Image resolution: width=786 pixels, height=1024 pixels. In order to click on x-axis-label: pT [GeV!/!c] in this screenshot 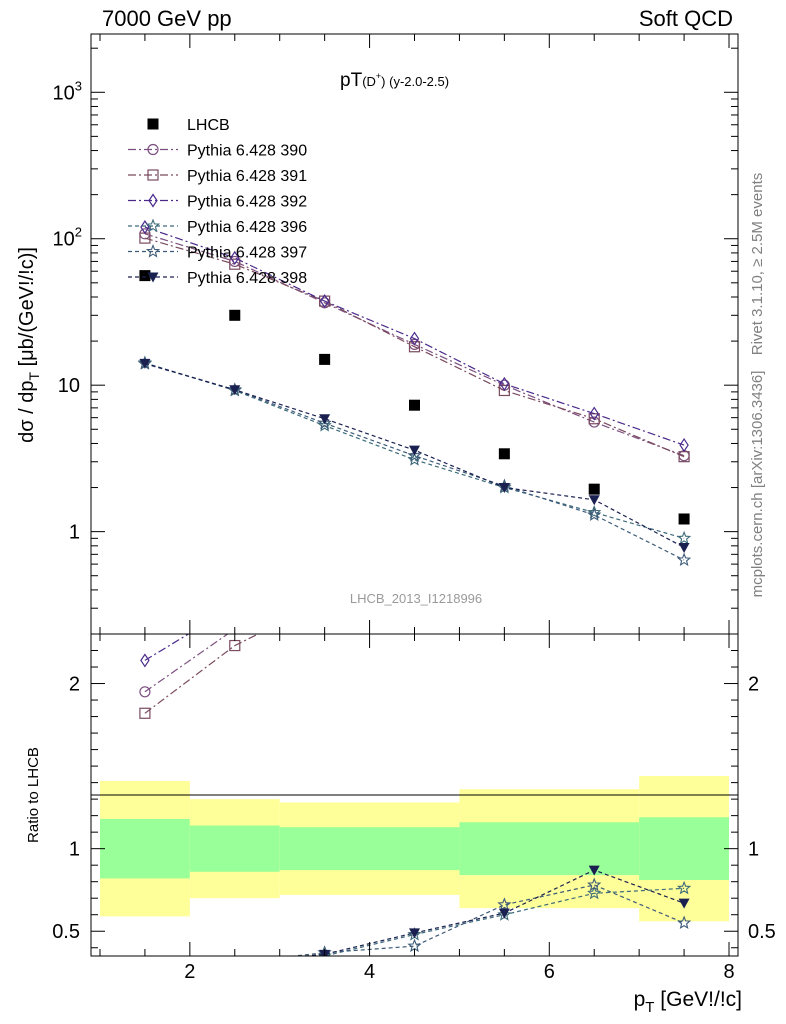, I will do `click(688, 1002)`.